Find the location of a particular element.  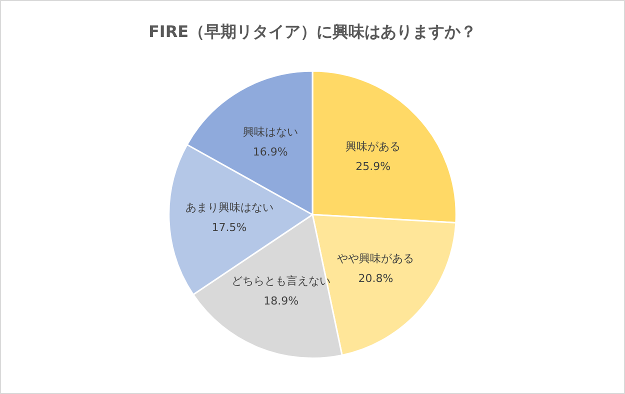

slice-label: 興味はない is located at coordinates (270, 132).